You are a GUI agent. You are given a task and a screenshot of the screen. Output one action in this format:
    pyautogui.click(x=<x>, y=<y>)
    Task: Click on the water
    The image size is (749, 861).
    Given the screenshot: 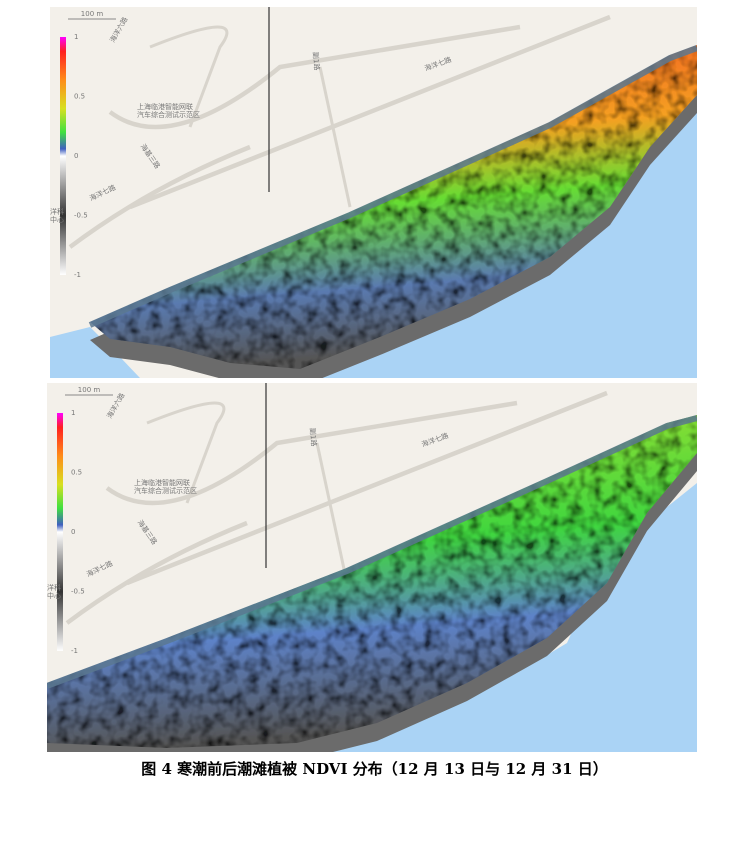 What is the action you would take?
    pyautogui.click(x=95, y=352)
    